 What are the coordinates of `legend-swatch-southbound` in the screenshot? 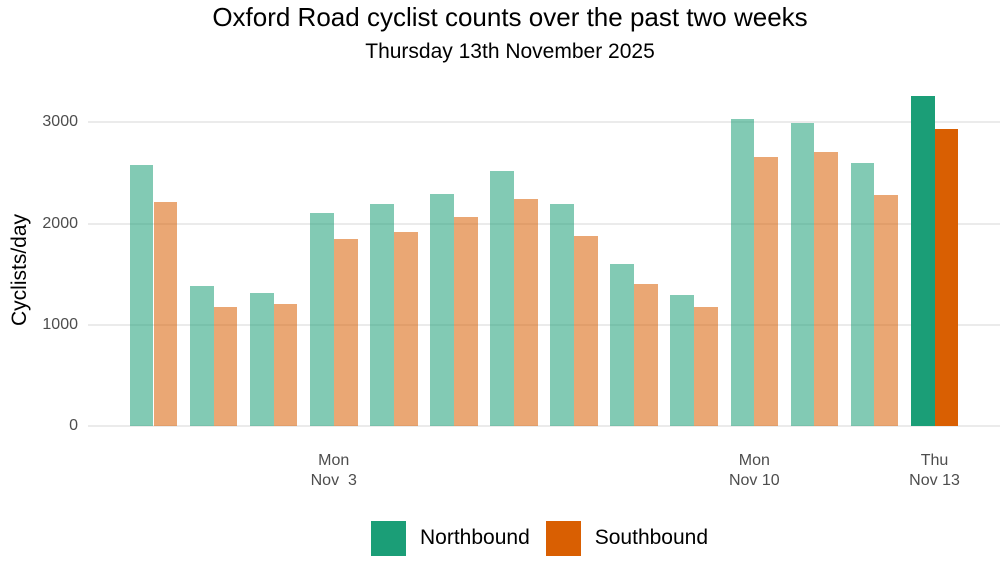 It's located at (563, 538).